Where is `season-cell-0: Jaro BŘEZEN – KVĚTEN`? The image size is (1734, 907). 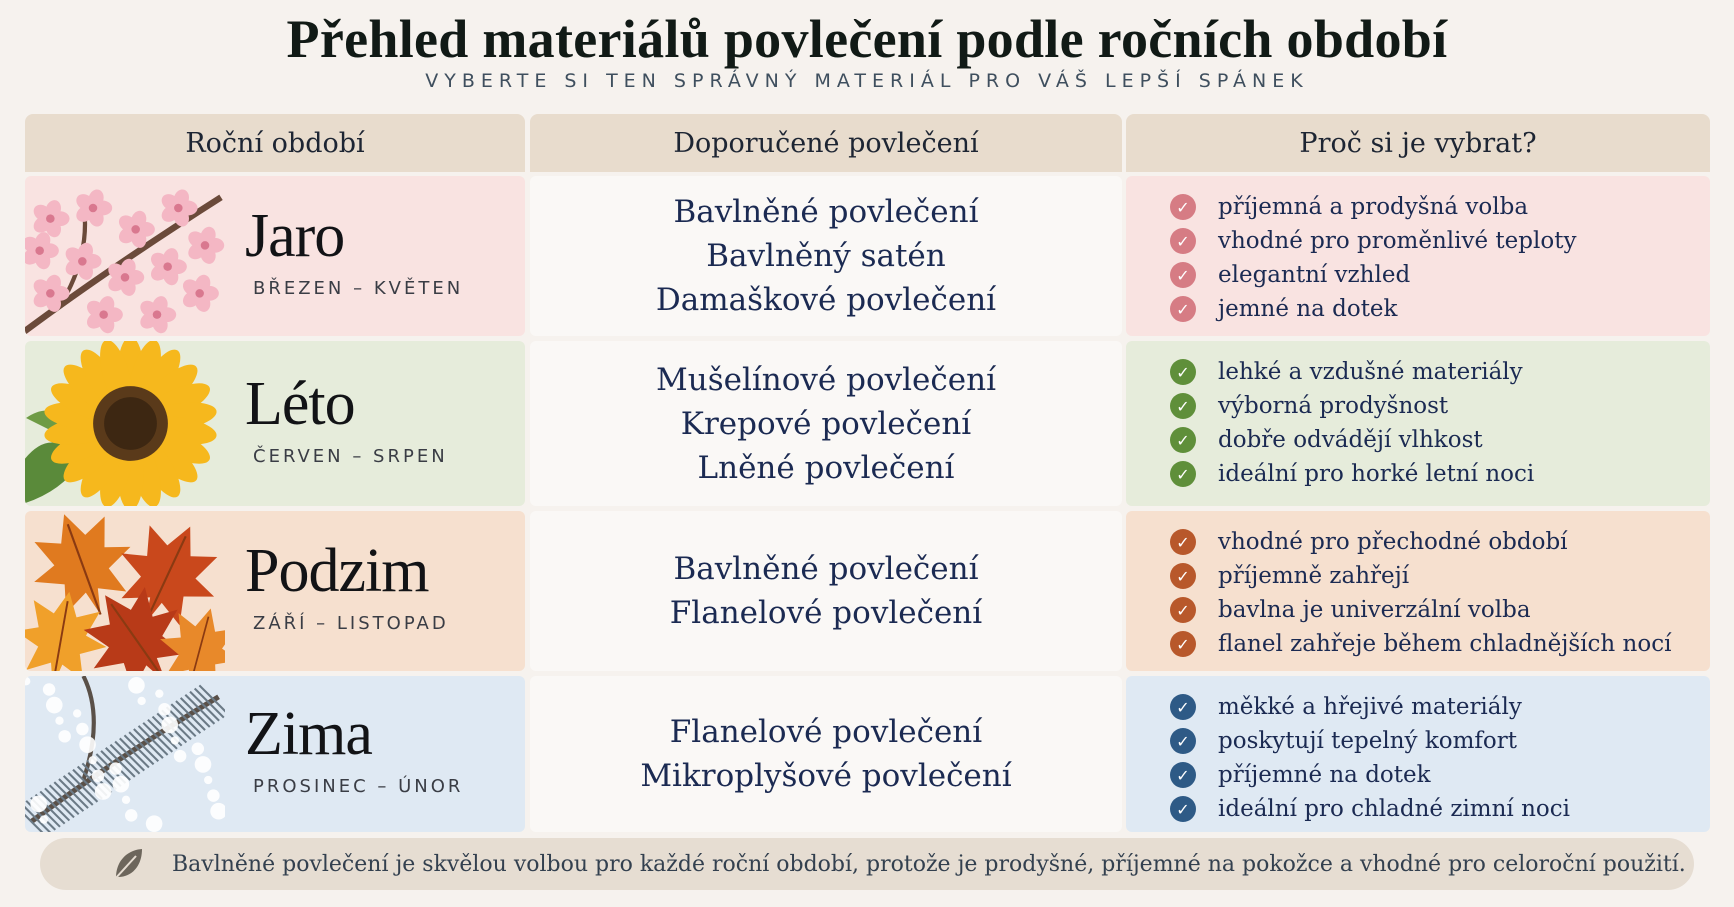
season-cell-0: Jaro BŘEZEN – KVĚTEN is located at coordinates (275, 256).